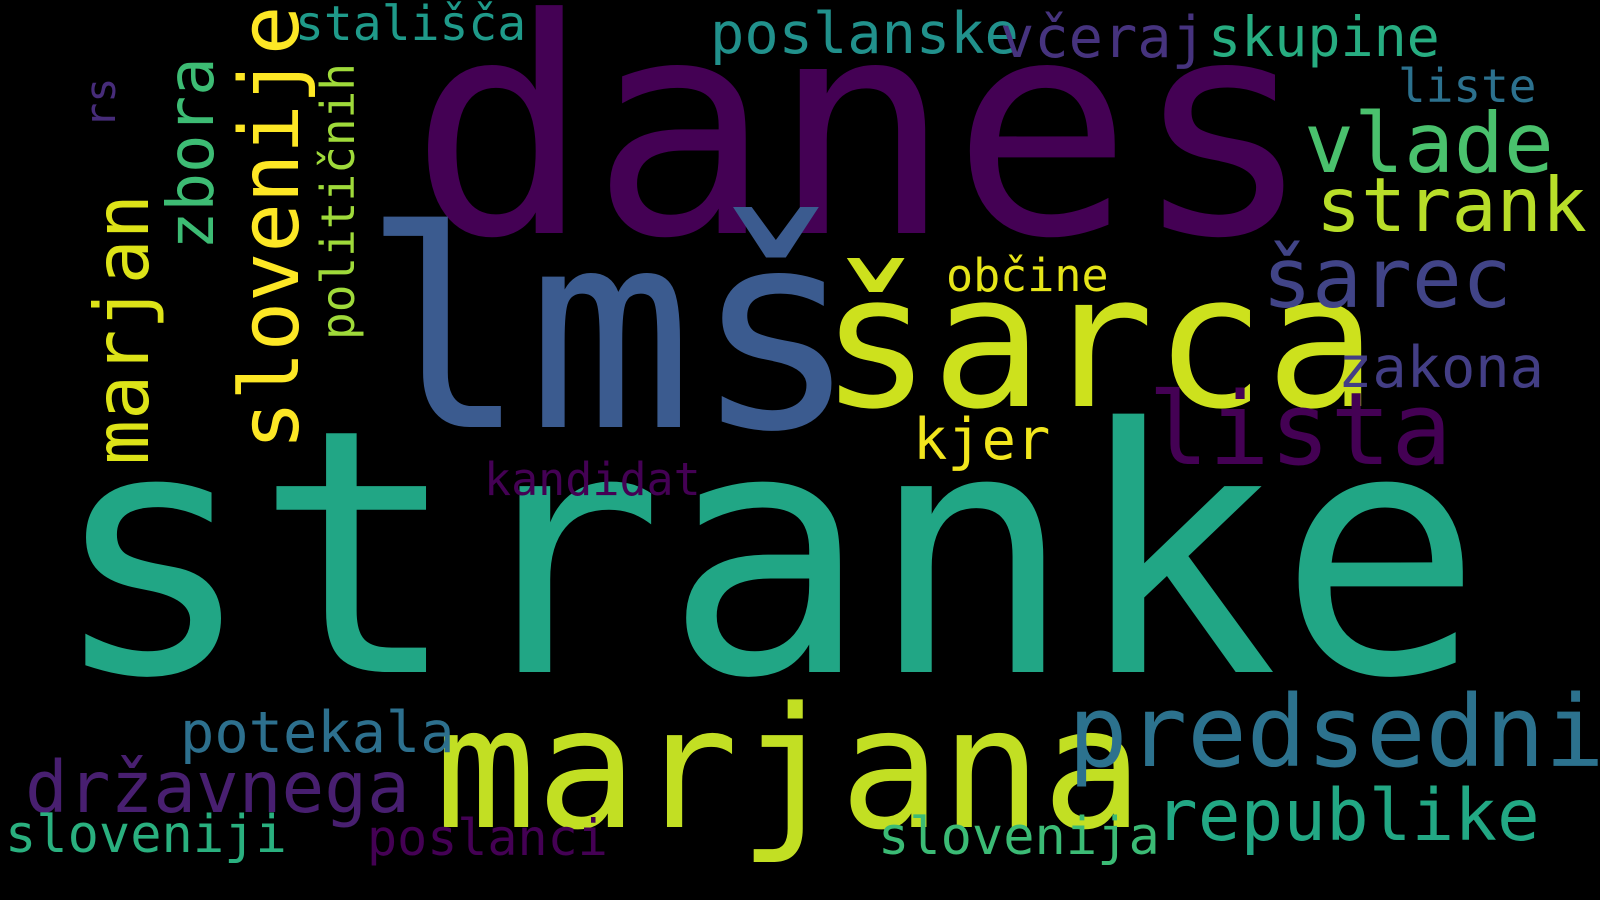 Image resolution: width=1600 pixels, height=900 pixels. Describe the element at coordinates (1300, 429) in the screenshot. I see `word-lista: lista` at that location.